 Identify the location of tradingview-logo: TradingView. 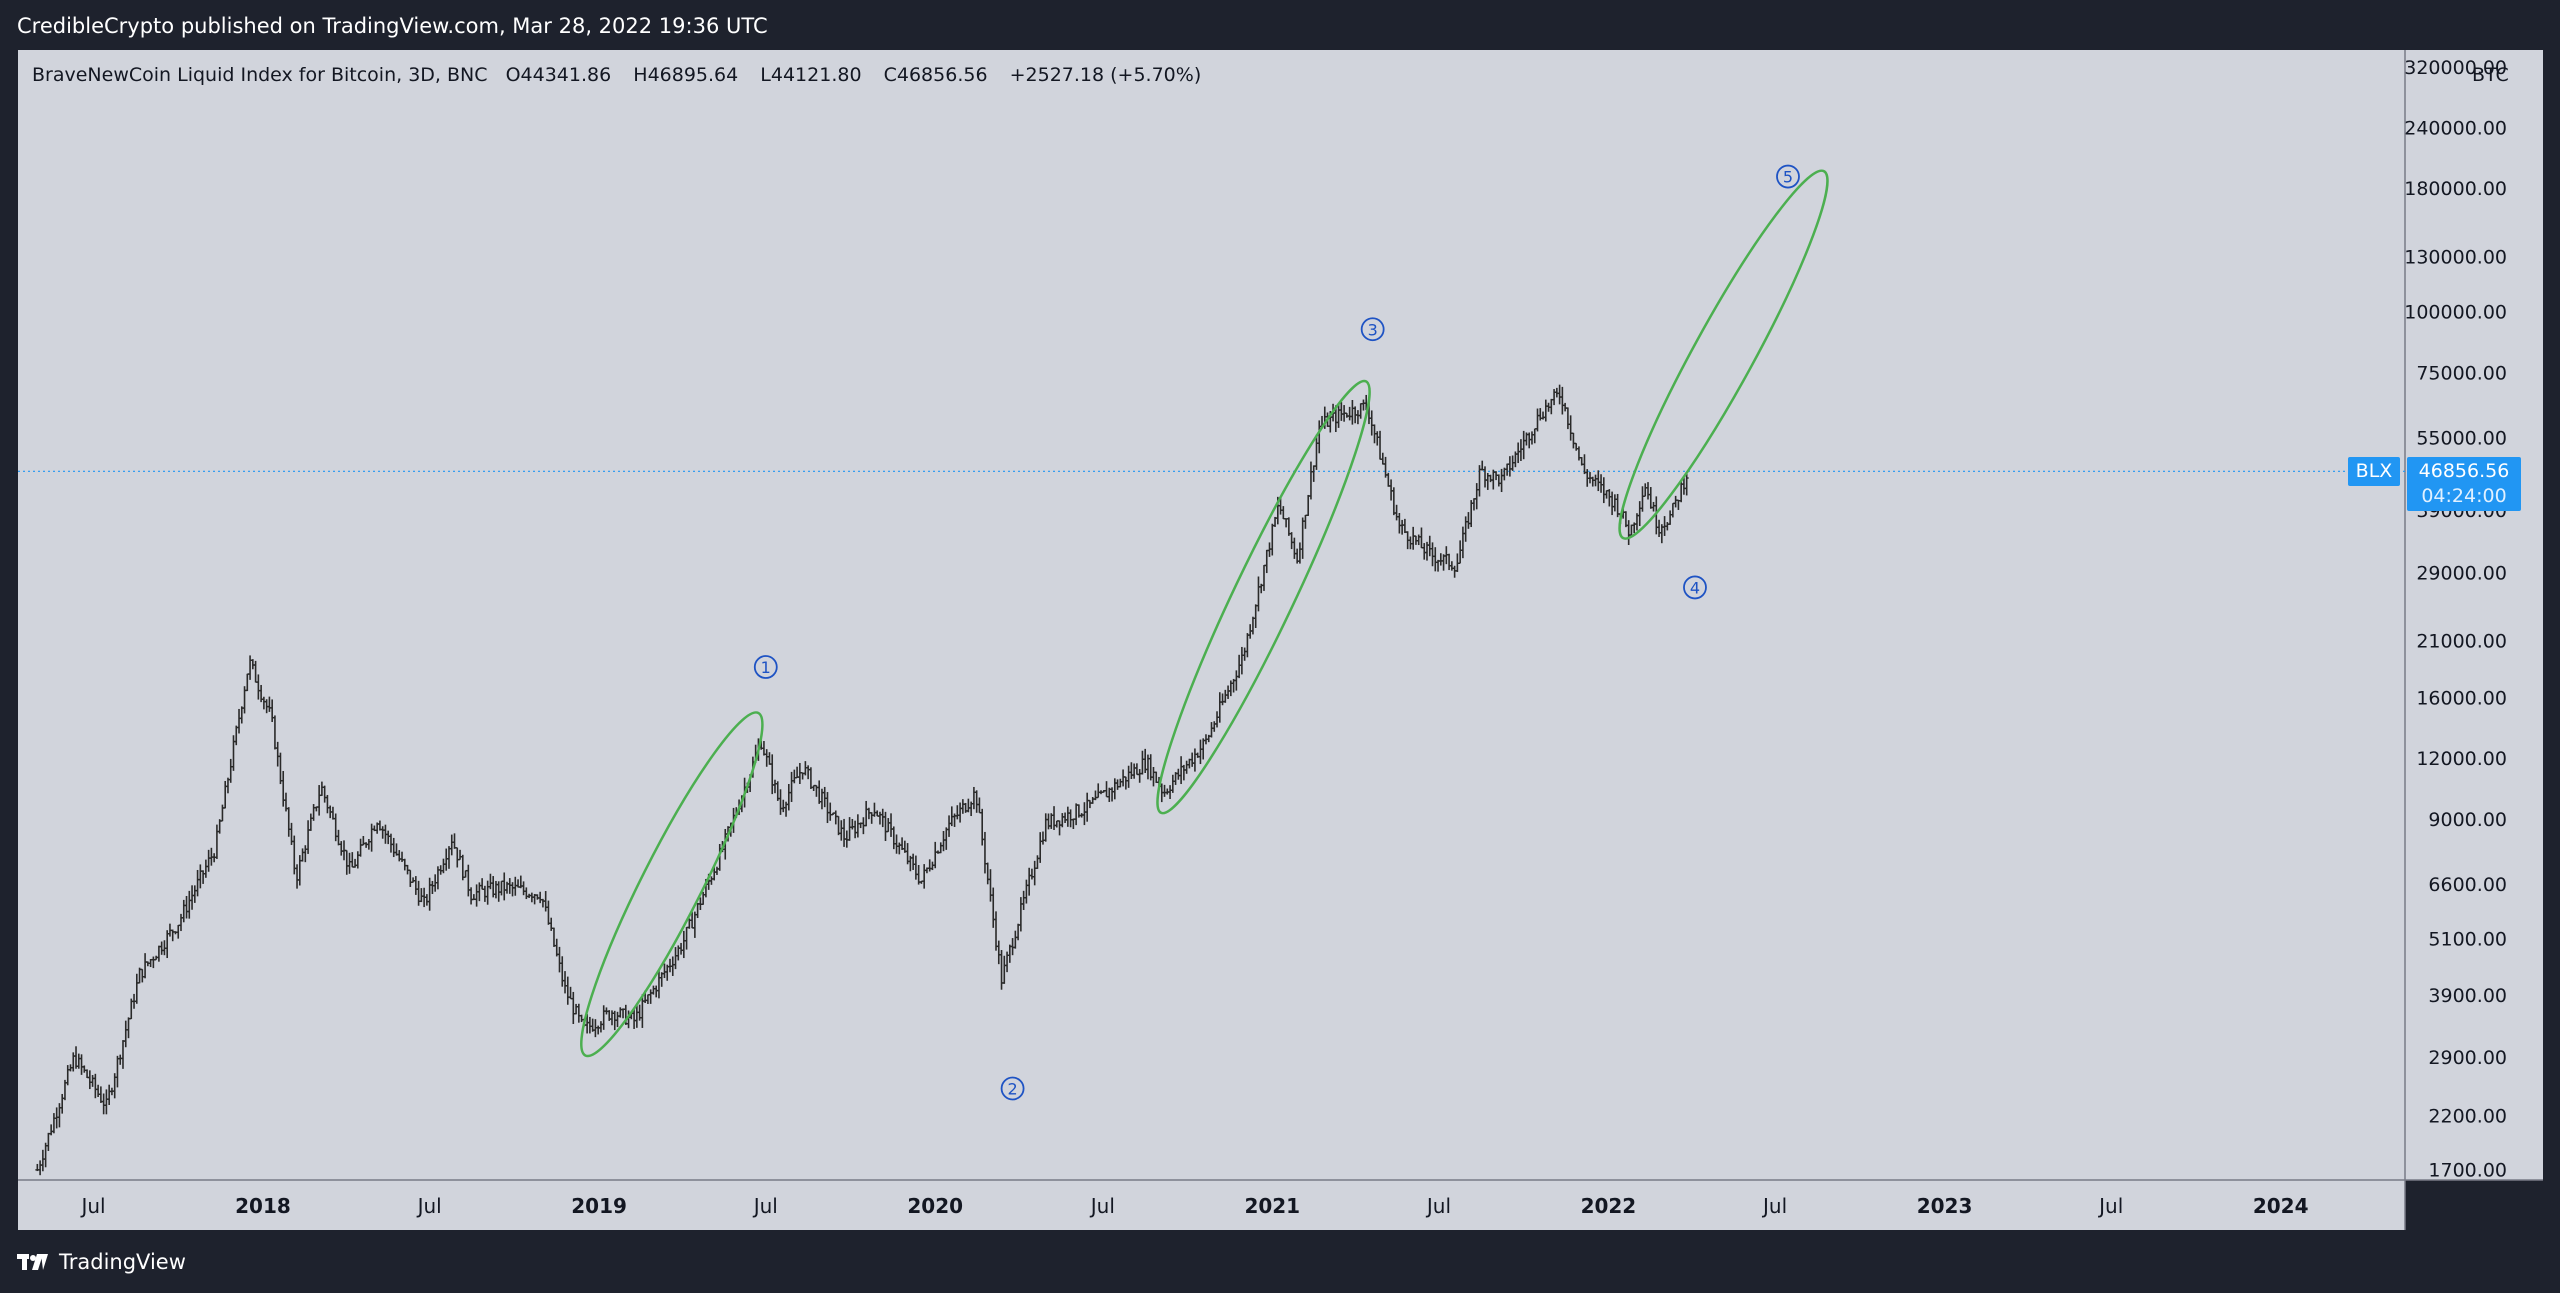
(101, 1262).